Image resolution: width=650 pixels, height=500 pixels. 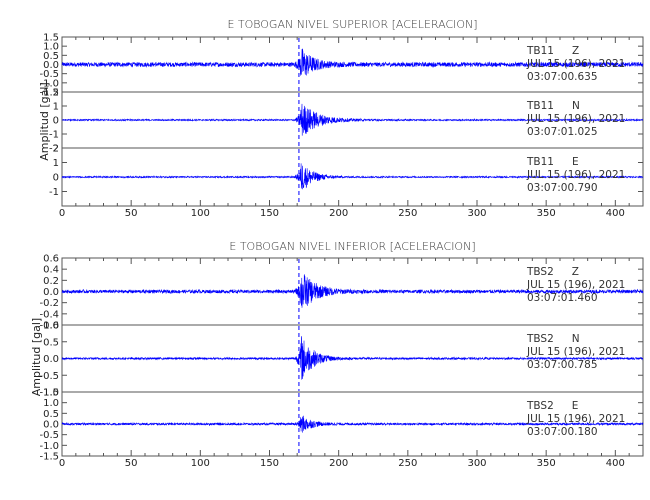 I want to click on chart-title: E TOBOGAN NIVEL SUPERIOR [ACELERACION], so click(x=352, y=24).